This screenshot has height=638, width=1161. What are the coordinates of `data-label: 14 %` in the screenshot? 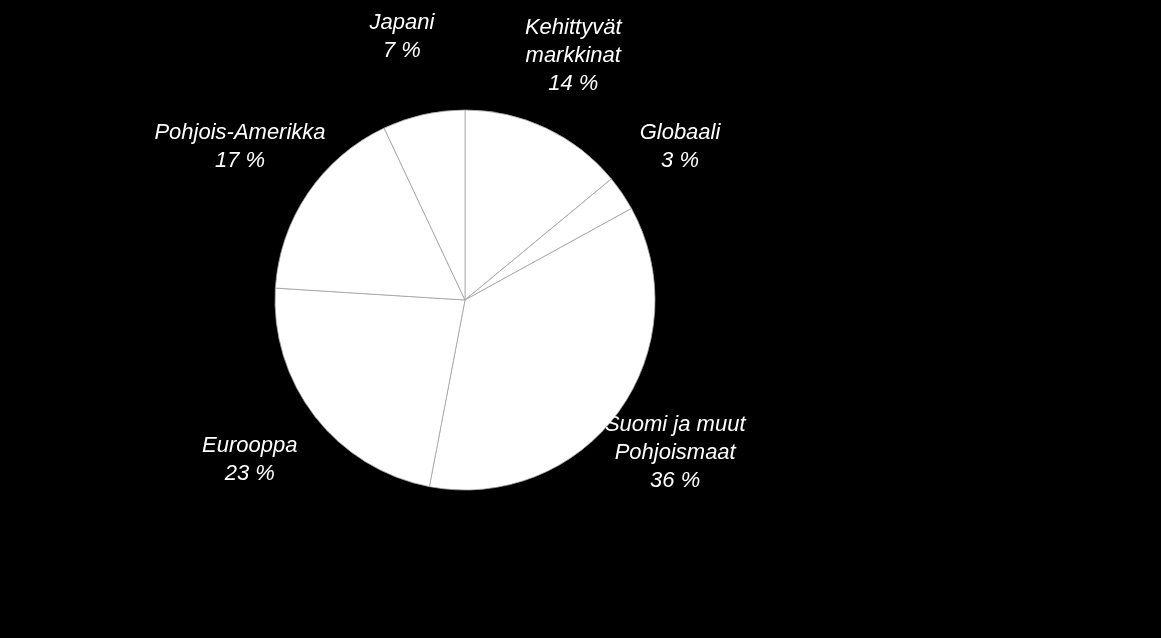 It's located at (573, 82).